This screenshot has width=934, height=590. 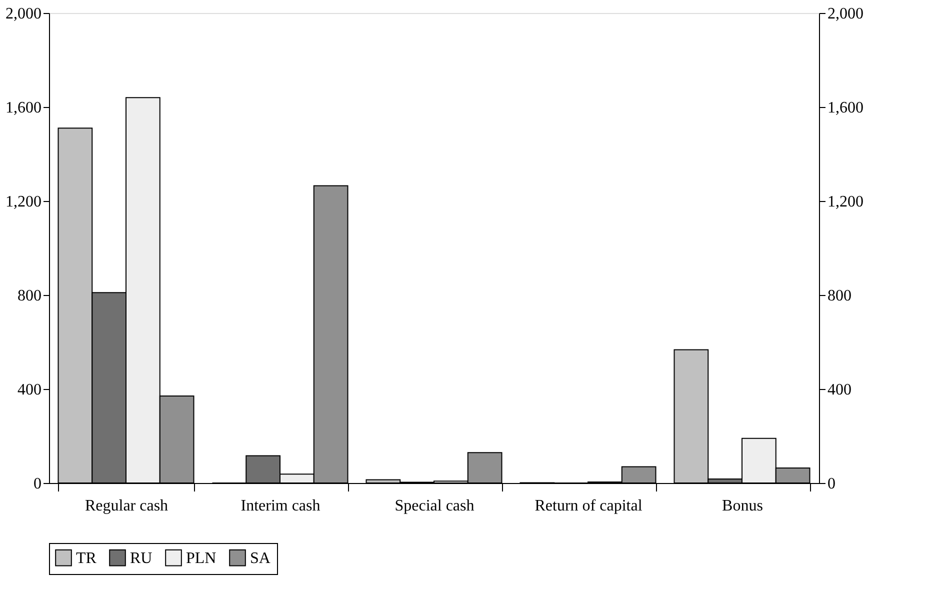 I want to click on y2-tick-label: 800, so click(x=840, y=296).